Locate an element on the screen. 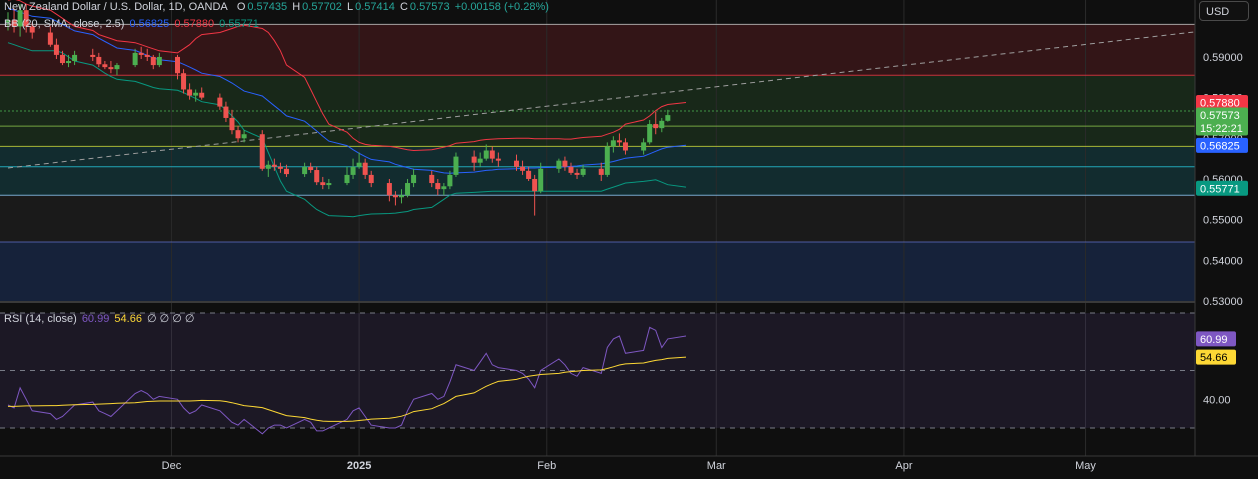  price-tick-label: 0.59000 is located at coordinates (1223, 58).